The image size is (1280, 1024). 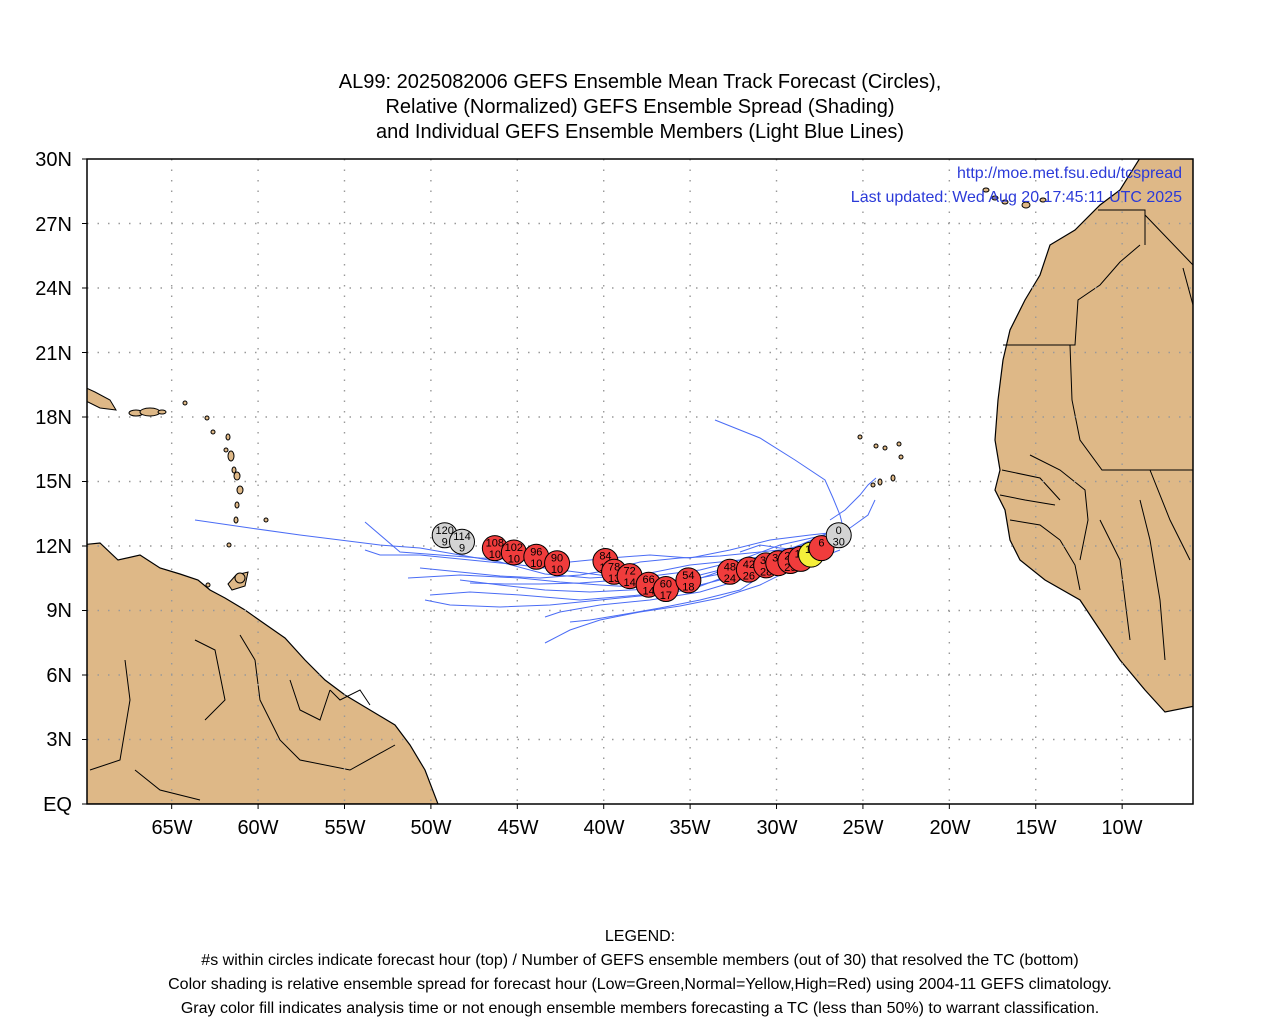 I want to click on member-count-label: 24, so click(x=730, y=579).